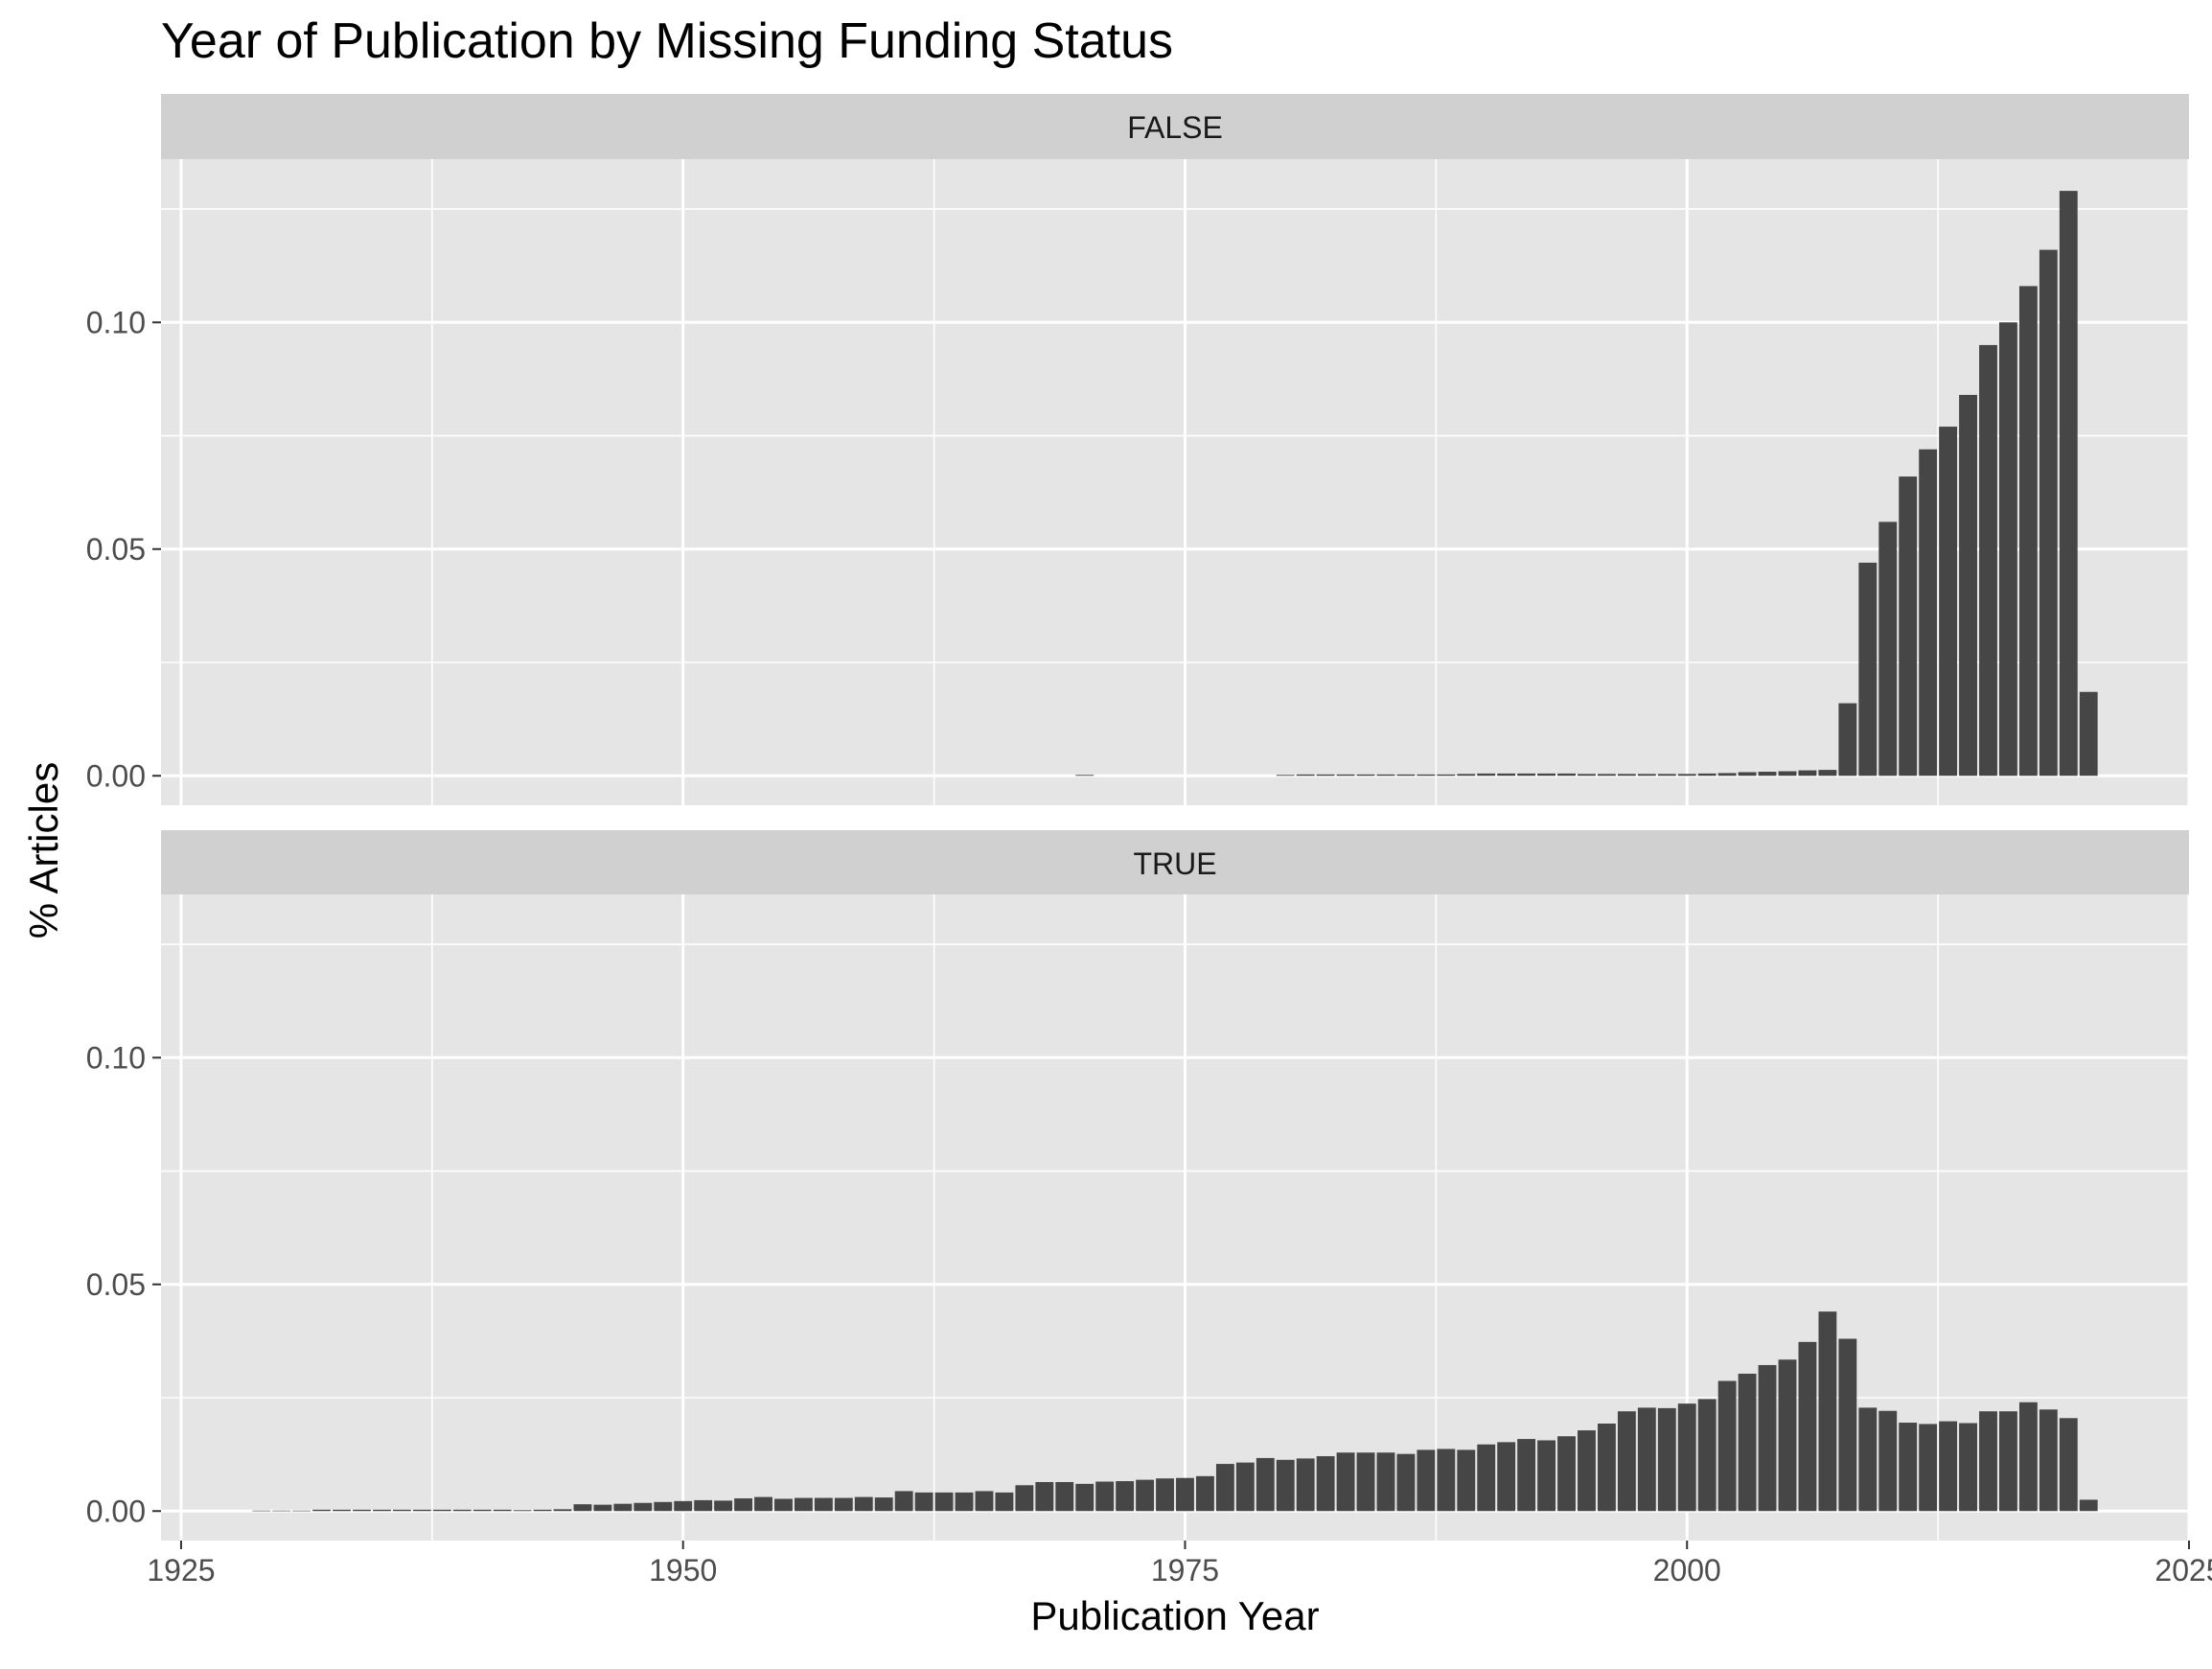 The width and height of the screenshot is (2212, 1669). I want to click on y-tick-label: 0.00, so click(116, 775).